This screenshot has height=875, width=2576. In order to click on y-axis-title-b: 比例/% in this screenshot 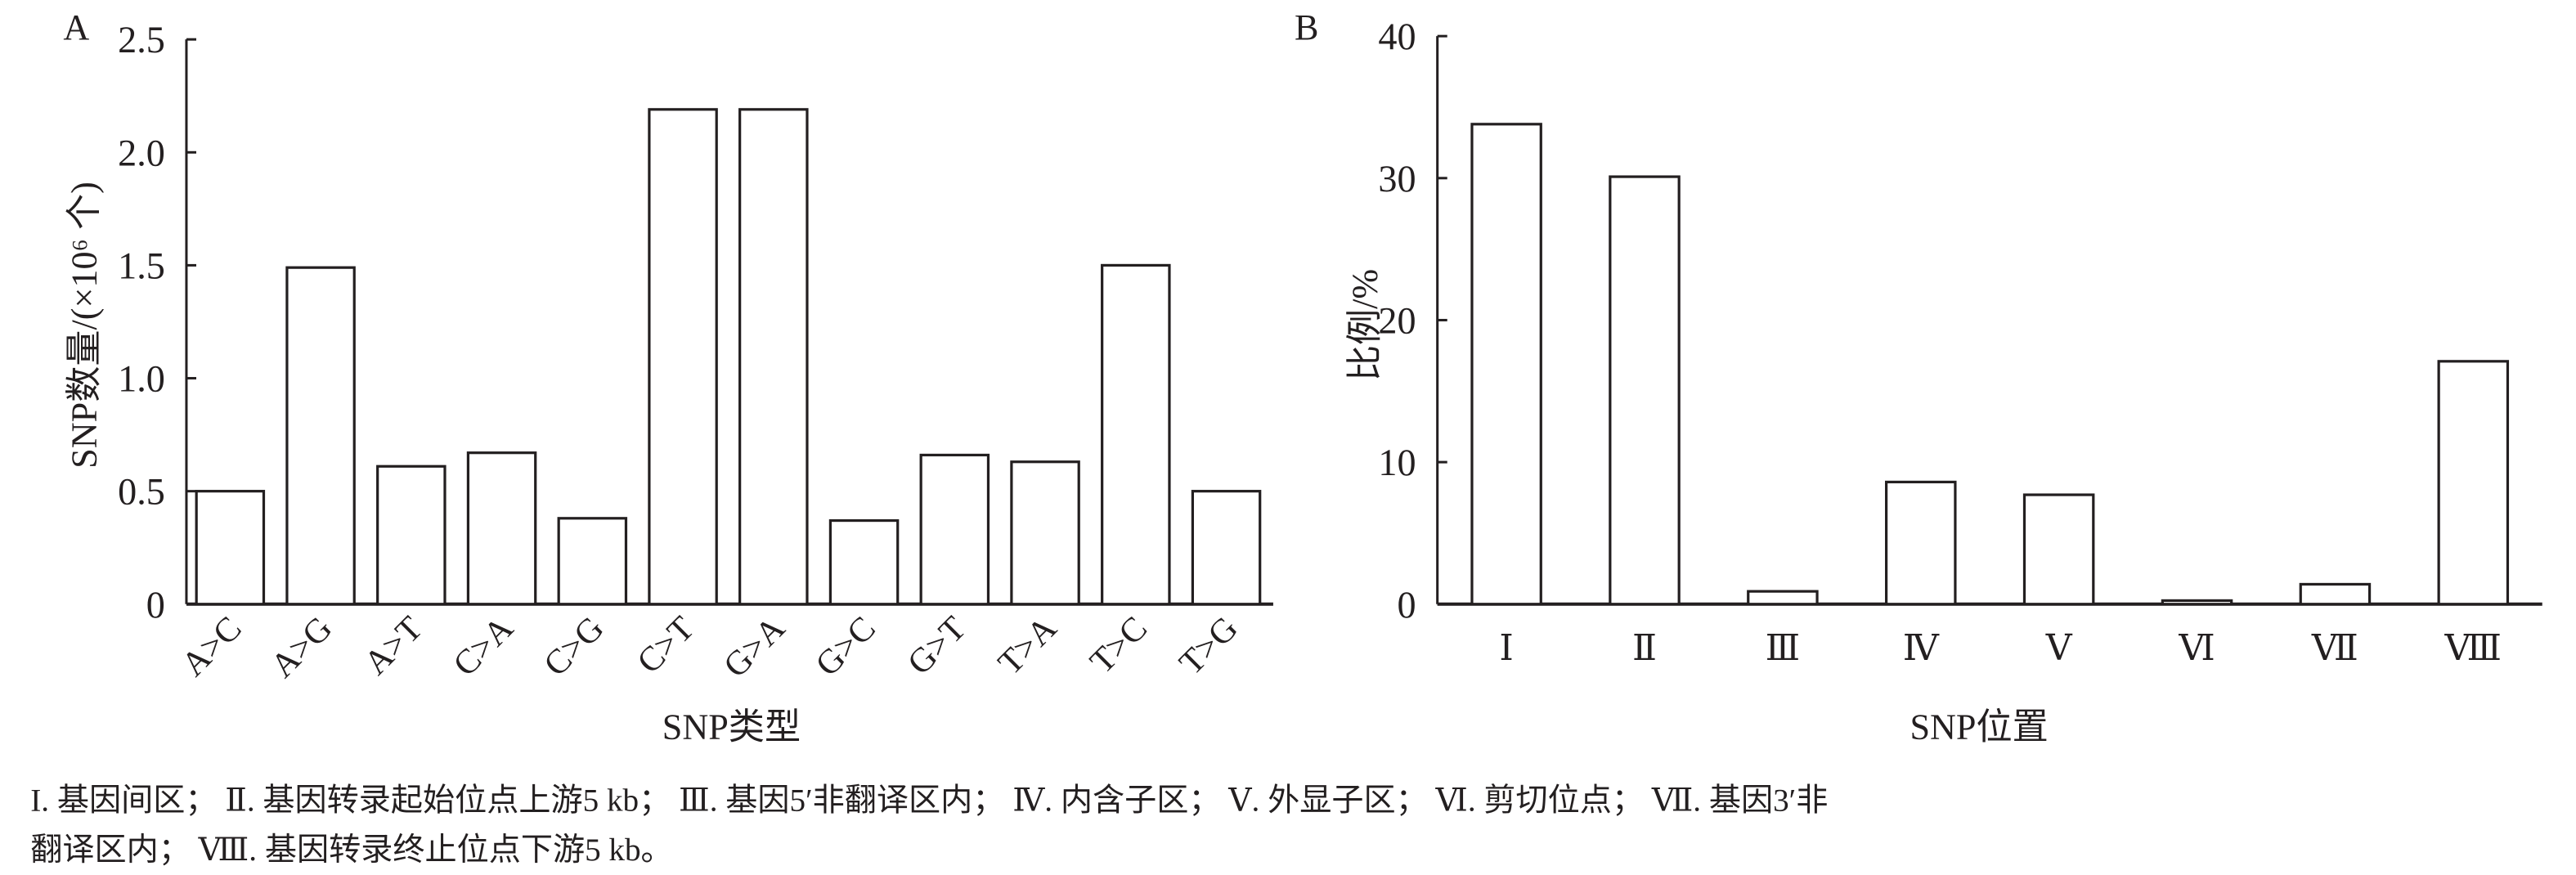, I will do `click(1364, 325)`.